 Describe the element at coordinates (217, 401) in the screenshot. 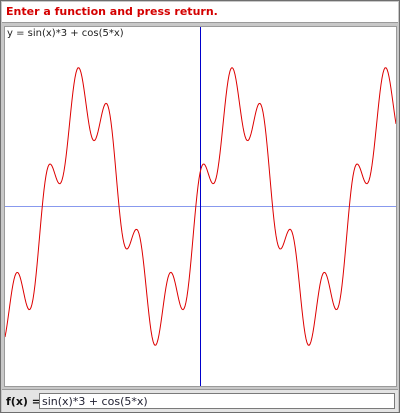

I see `function-input` at that location.